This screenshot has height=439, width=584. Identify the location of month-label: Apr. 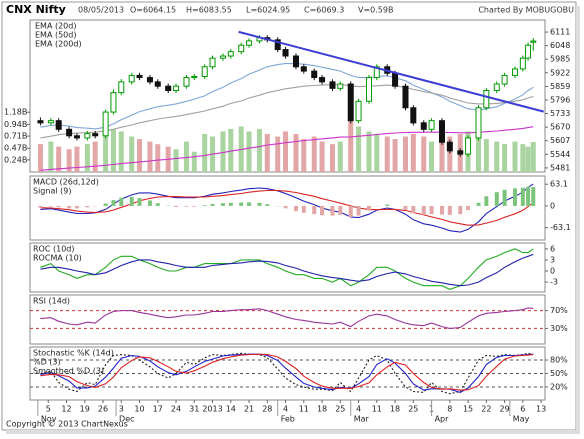
(442, 419).